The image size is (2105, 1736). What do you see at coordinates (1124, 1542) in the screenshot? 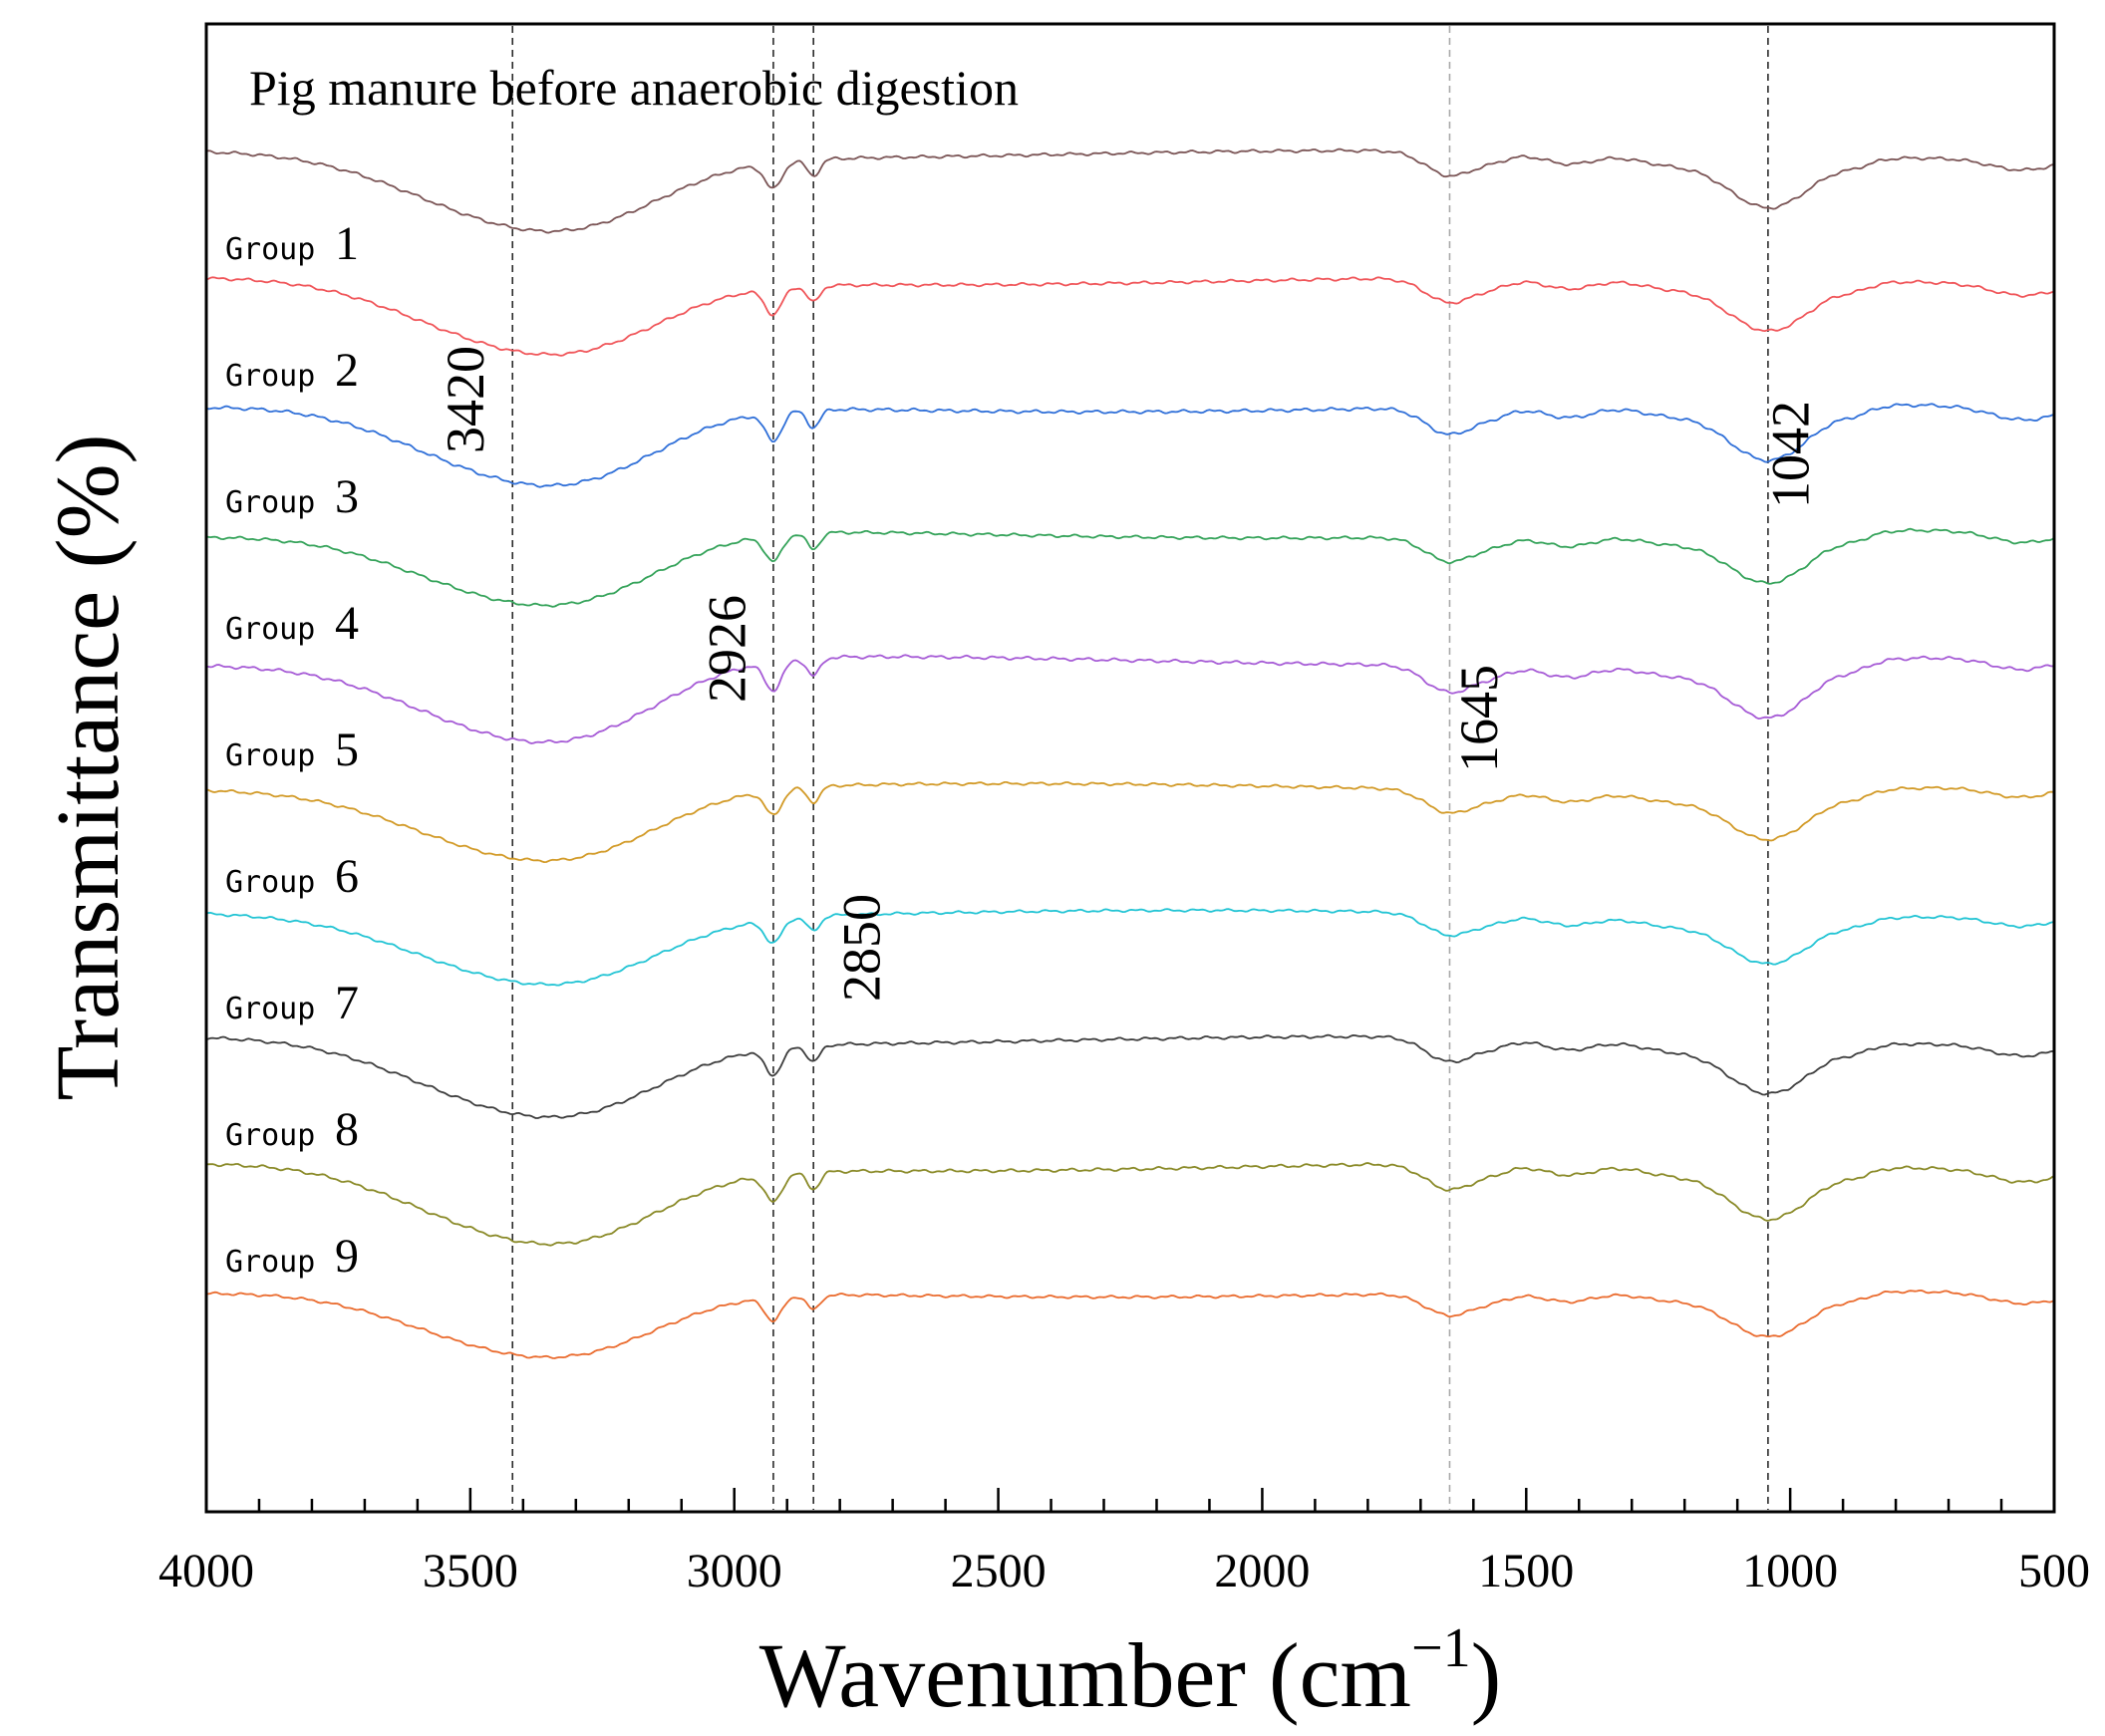
I see `x-axis: 4000 3500 3000 2500 2000 1500 1000 500` at bounding box center [1124, 1542].